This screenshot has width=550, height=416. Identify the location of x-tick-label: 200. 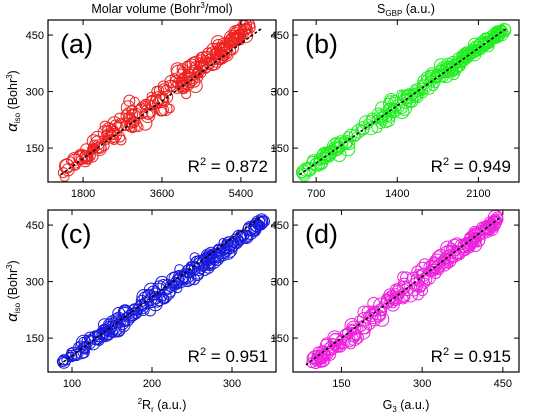
(152, 384).